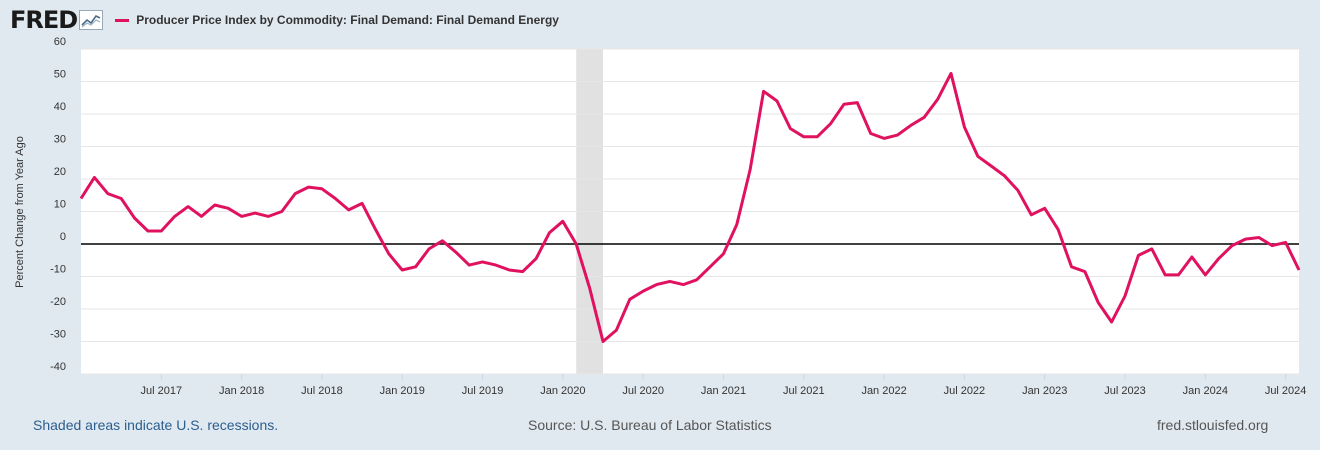  Describe the element at coordinates (58, 367) in the screenshot. I see `y-tick-label: -40` at that location.